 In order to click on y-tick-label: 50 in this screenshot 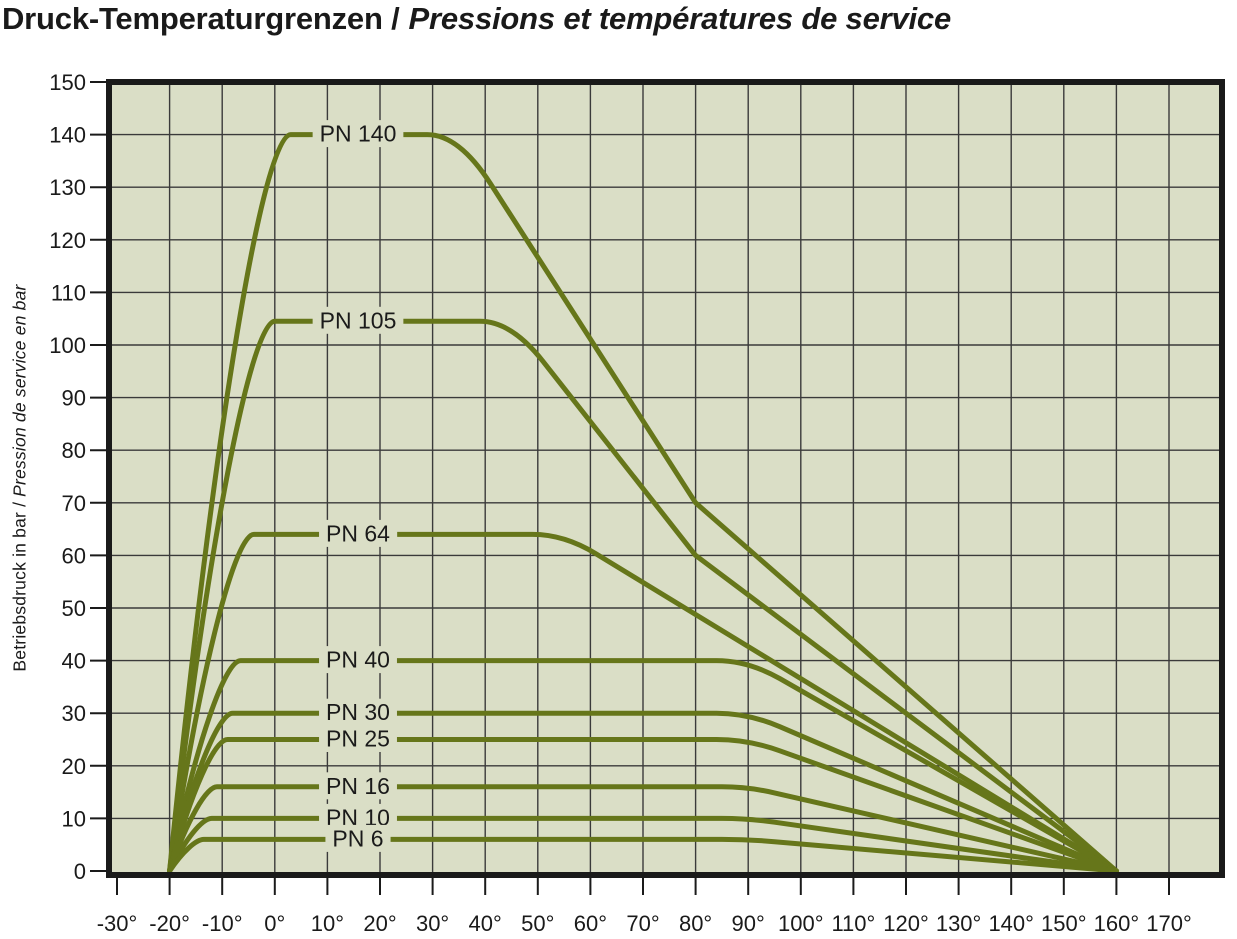, I will do `click(74, 608)`.